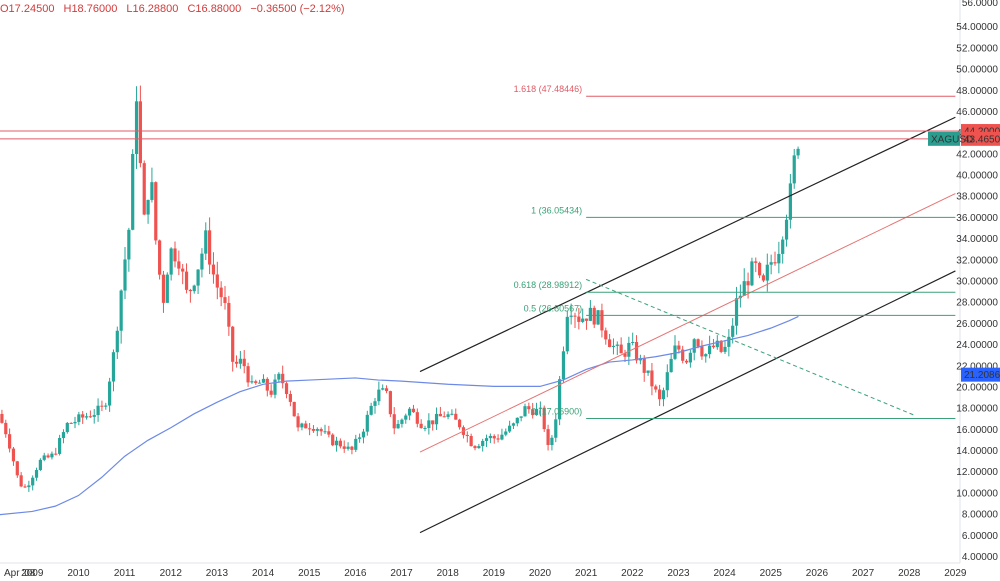 Image resolution: width=1000 pixels, height=581 pixels. Describe the element at coordinates (817, 573) in the screenshot. I see `x-tick-label: 2026` at that location.